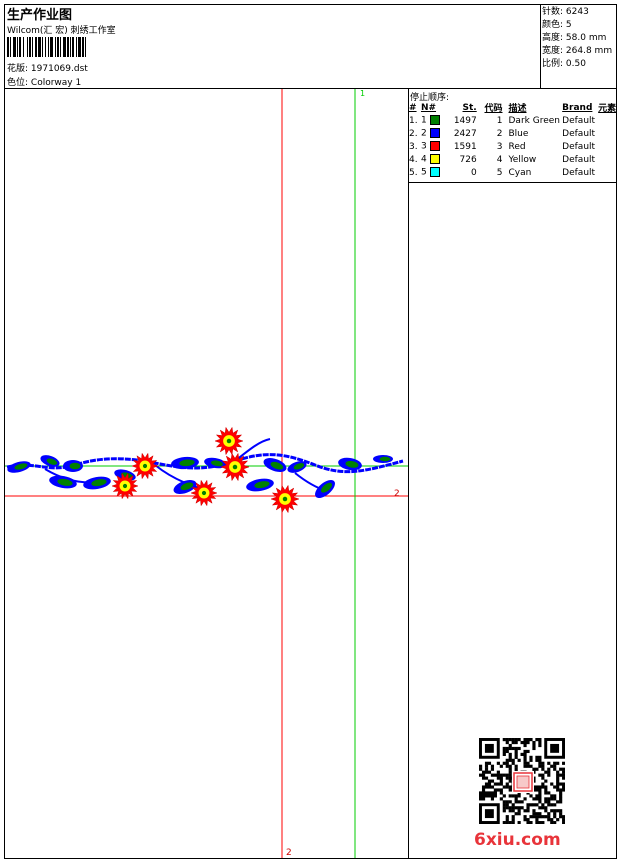 The width and height of the screenshot is (620, 860). What do you see at coordinates (577, 107) in the screenshot?
I see `col-brand: Brand` at bounding box center [577, 107].